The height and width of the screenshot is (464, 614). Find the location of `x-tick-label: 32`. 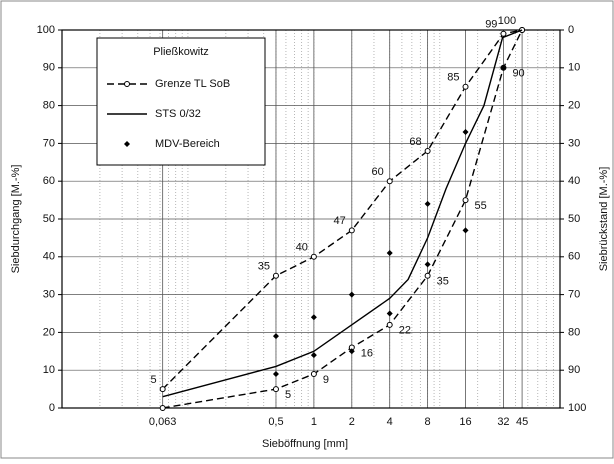

x-tick-label: 32 is located at coordinates (503, 422).